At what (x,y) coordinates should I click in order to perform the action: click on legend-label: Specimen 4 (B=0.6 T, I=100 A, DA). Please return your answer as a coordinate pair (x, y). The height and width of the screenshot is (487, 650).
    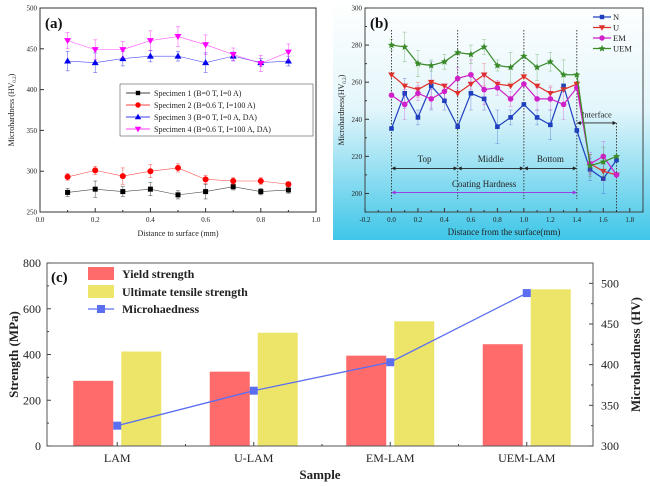
    Looking at the image, I should click on (212, 129).